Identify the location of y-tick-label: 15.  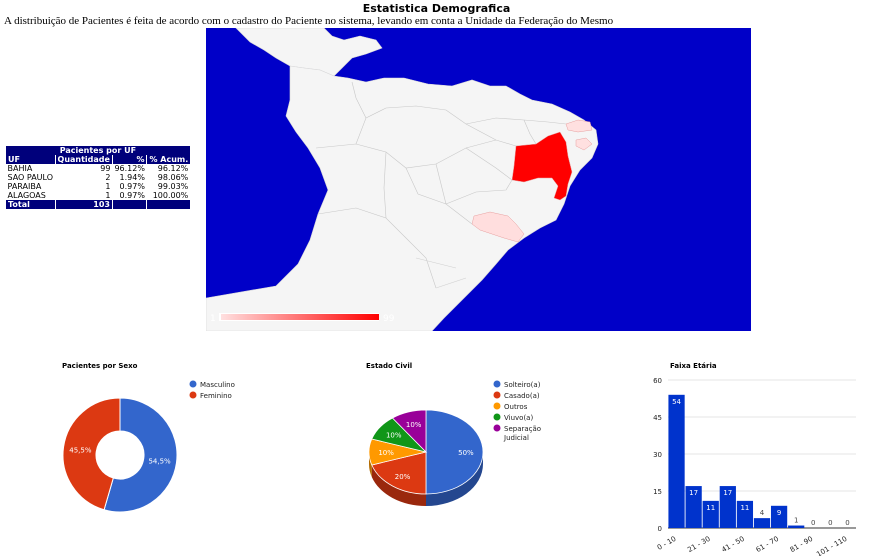
(657, 492).